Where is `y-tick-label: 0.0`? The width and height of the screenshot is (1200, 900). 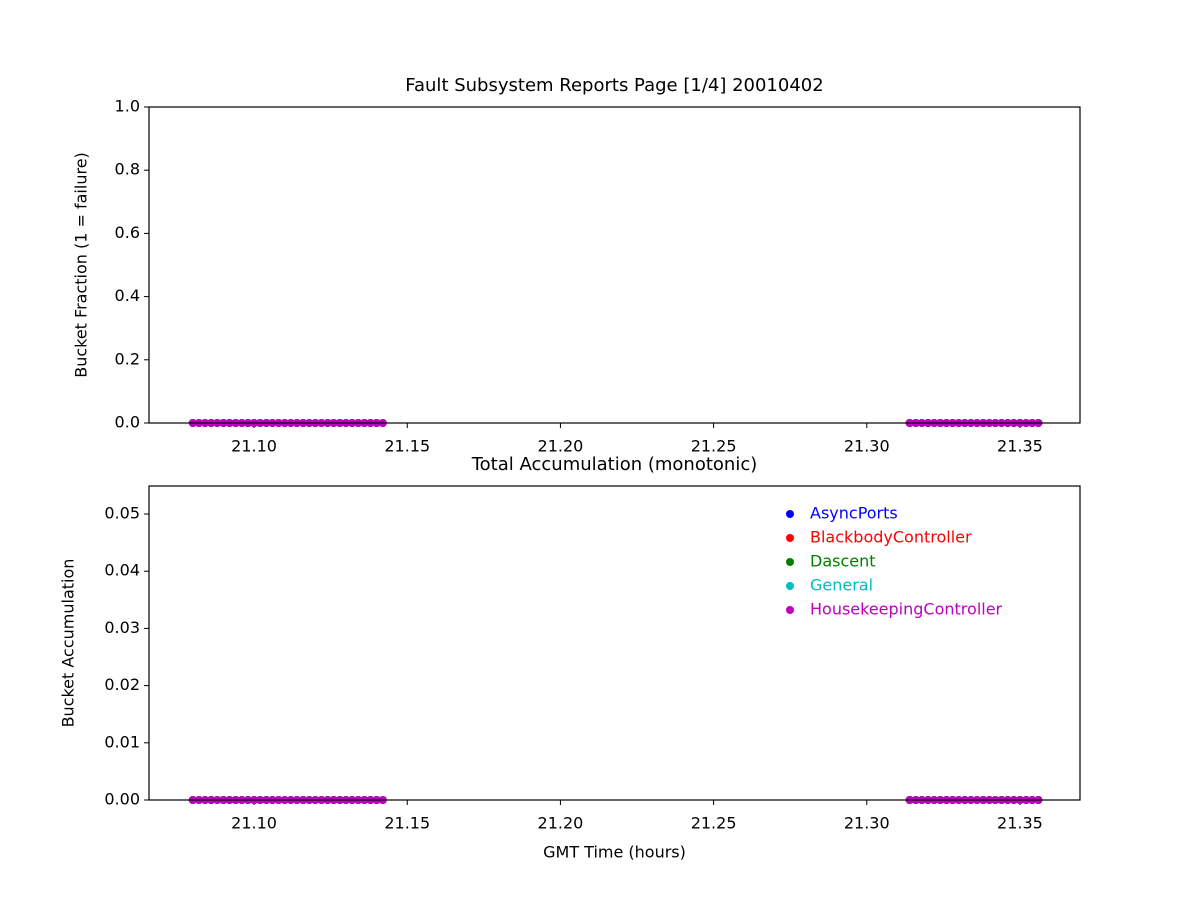 y-tick-label: 0.0 is located at coordinates (127, 422).